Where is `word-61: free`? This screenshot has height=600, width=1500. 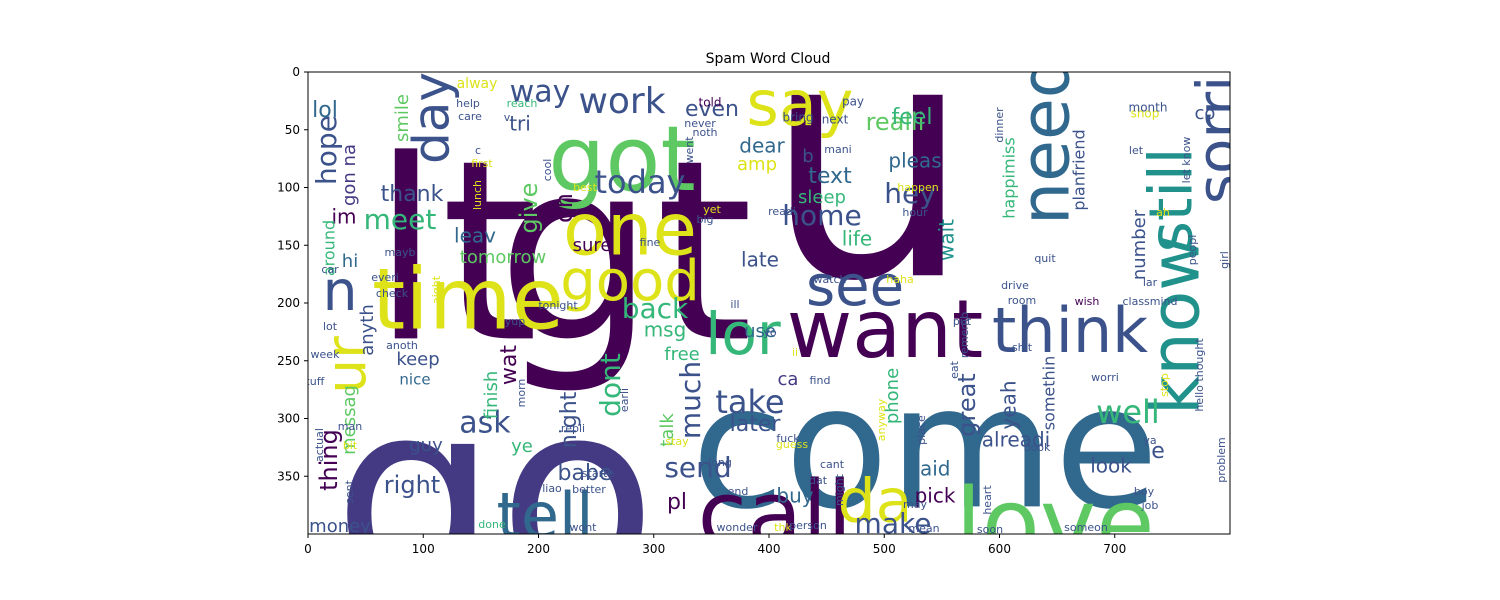 word-61: free is located at coordinates (682, 354).